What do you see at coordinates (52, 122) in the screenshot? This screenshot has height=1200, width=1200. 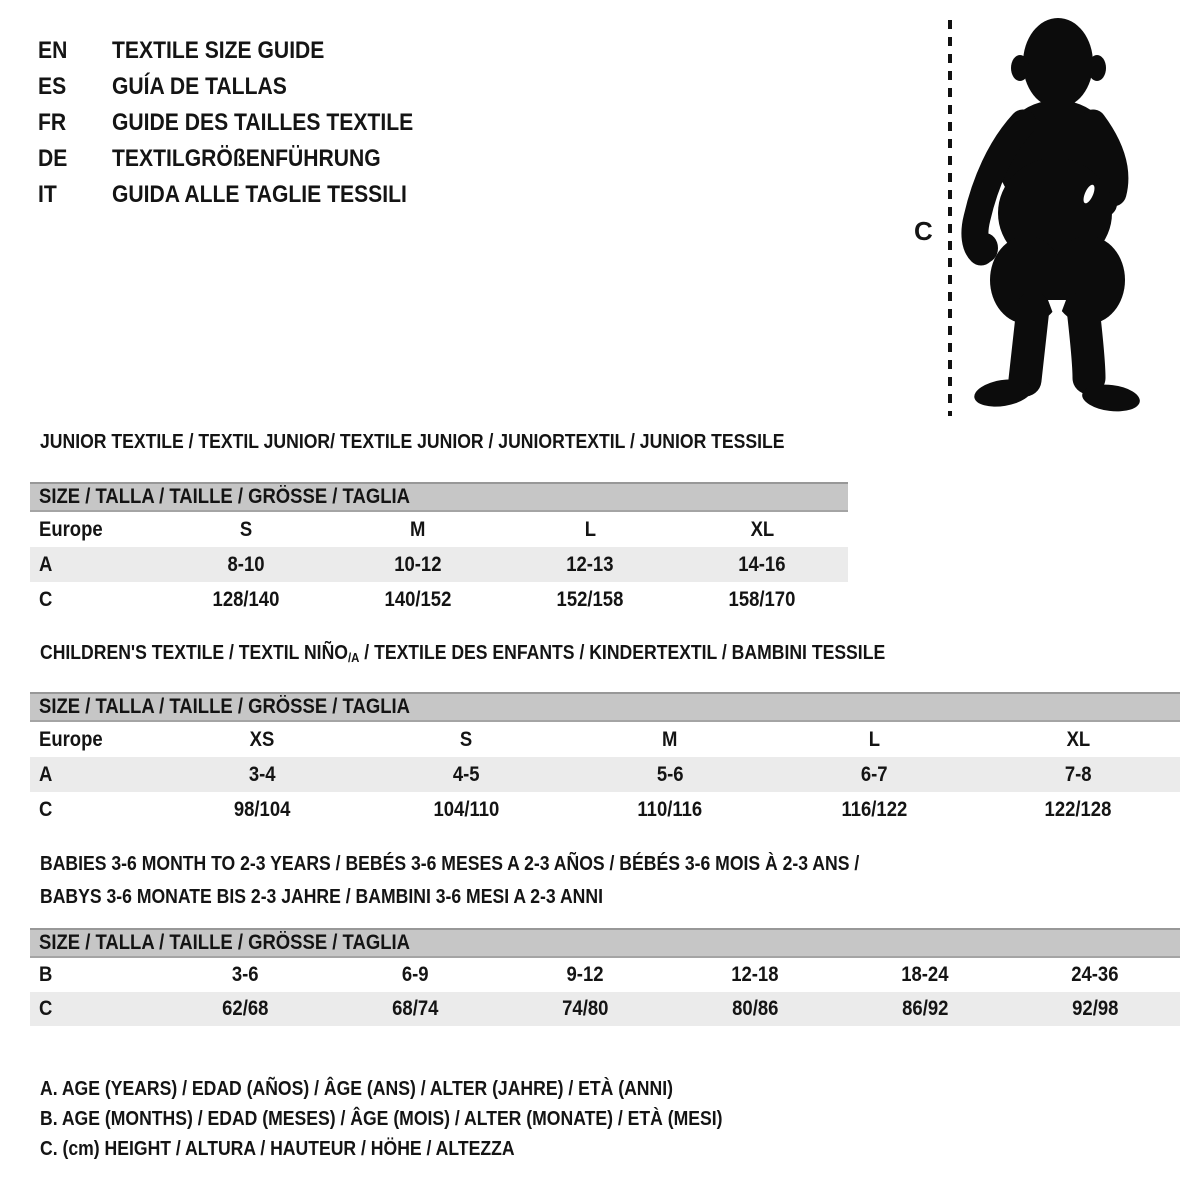 I see `language-code: FR` at bounding box center [52, 122].